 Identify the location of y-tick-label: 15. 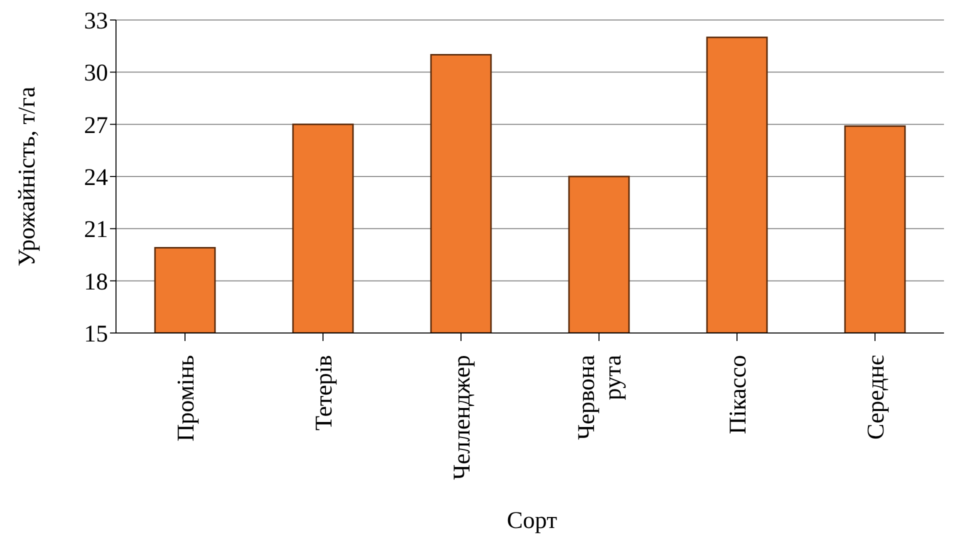
(96, 335).